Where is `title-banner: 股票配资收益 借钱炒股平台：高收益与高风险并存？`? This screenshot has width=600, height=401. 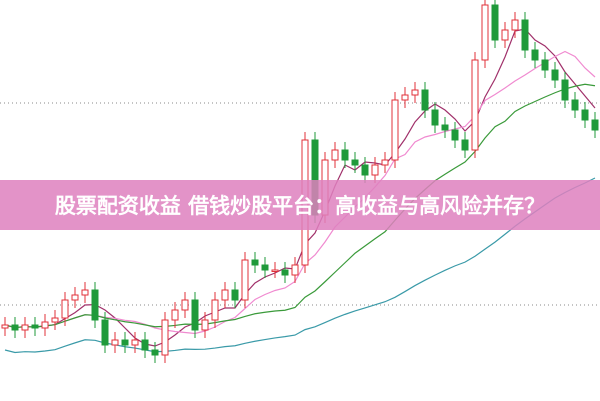
title-banner: 股票配资收益 借钱炒股平台：高收益与高风险并存？ is located at coordinates (300, 205).